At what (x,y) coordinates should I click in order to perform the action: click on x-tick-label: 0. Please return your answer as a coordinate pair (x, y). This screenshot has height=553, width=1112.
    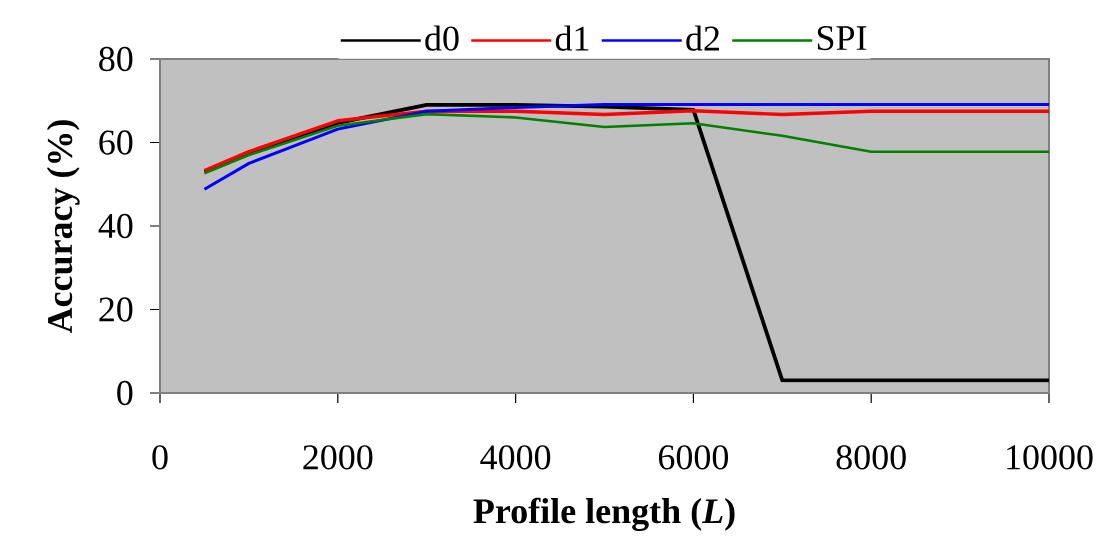
    Looking at the image, I should click on (160, 457).